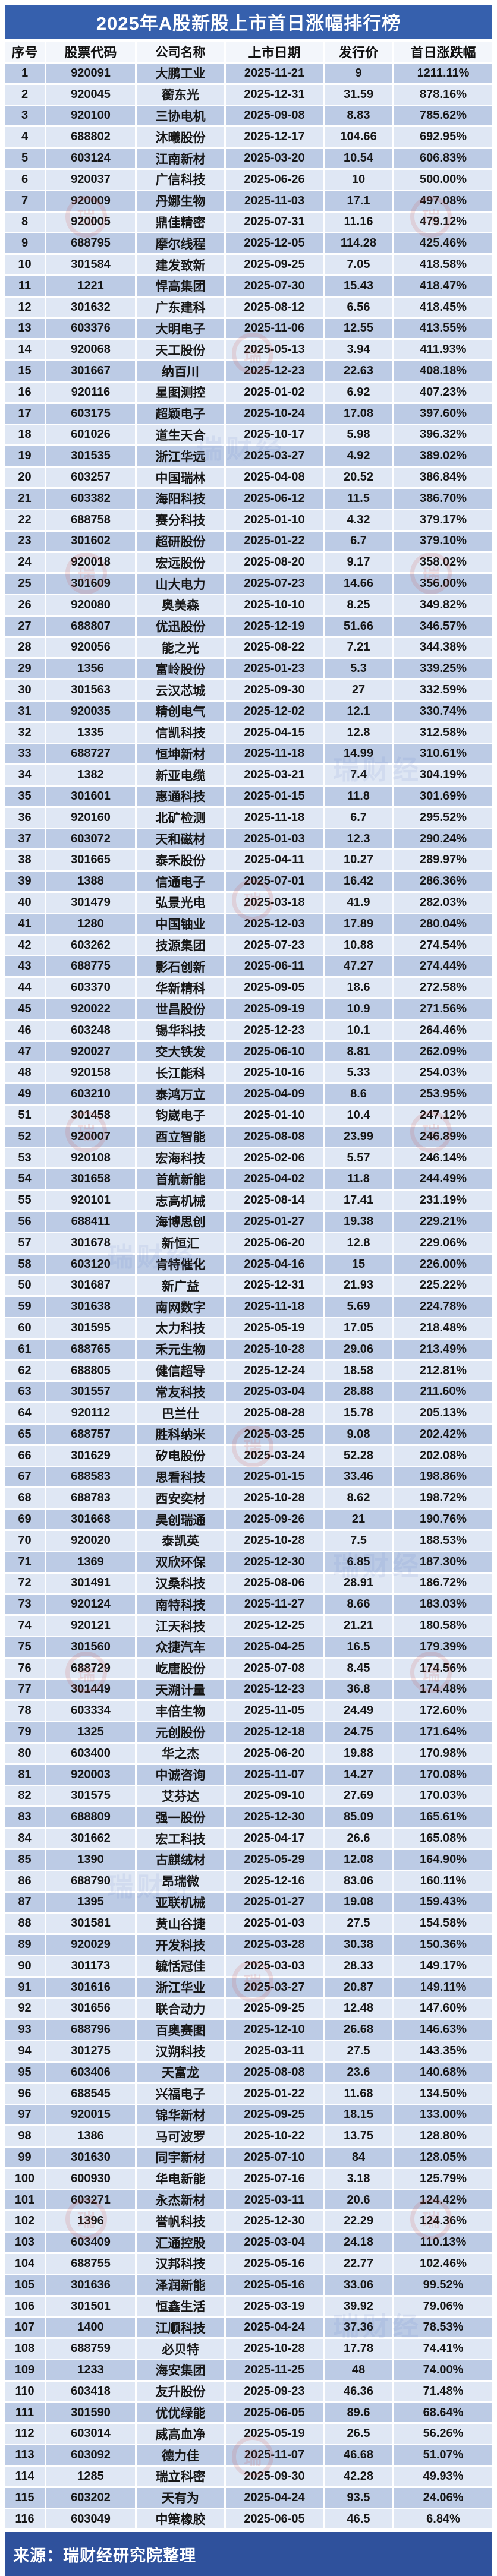 Image resolution: width=497 pixels, height=2576 pixels. Describe the element at coordinates (275, 2115) in the screenshot. I see `row-date: 2025-09-25` at that location.